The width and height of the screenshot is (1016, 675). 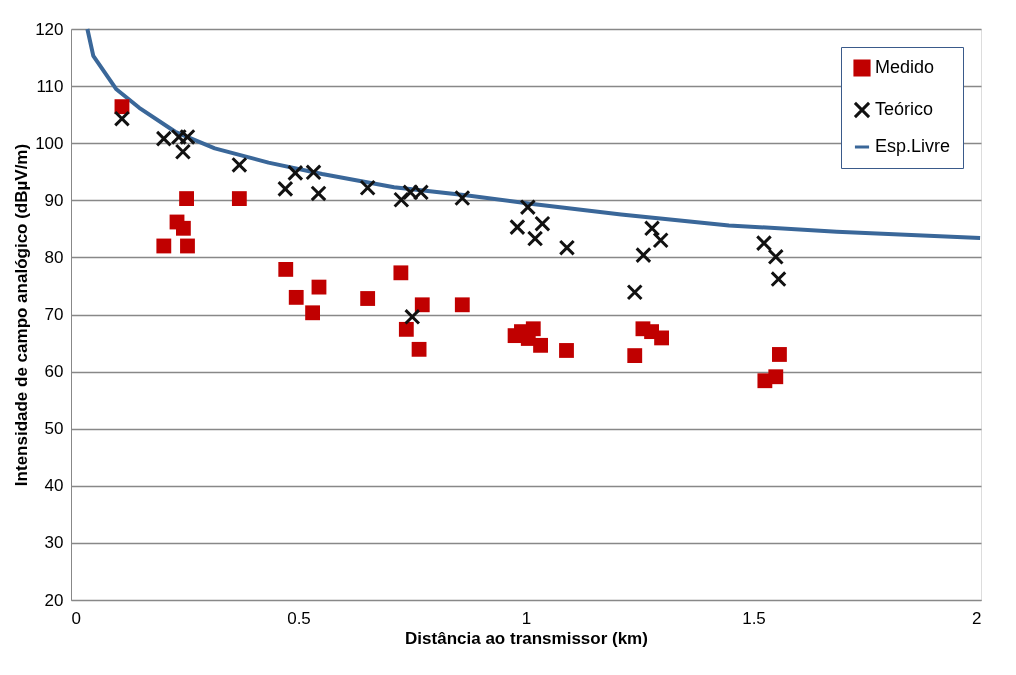 I want to click on legend-label: Esp.Livre, so click(x=913, y=146).